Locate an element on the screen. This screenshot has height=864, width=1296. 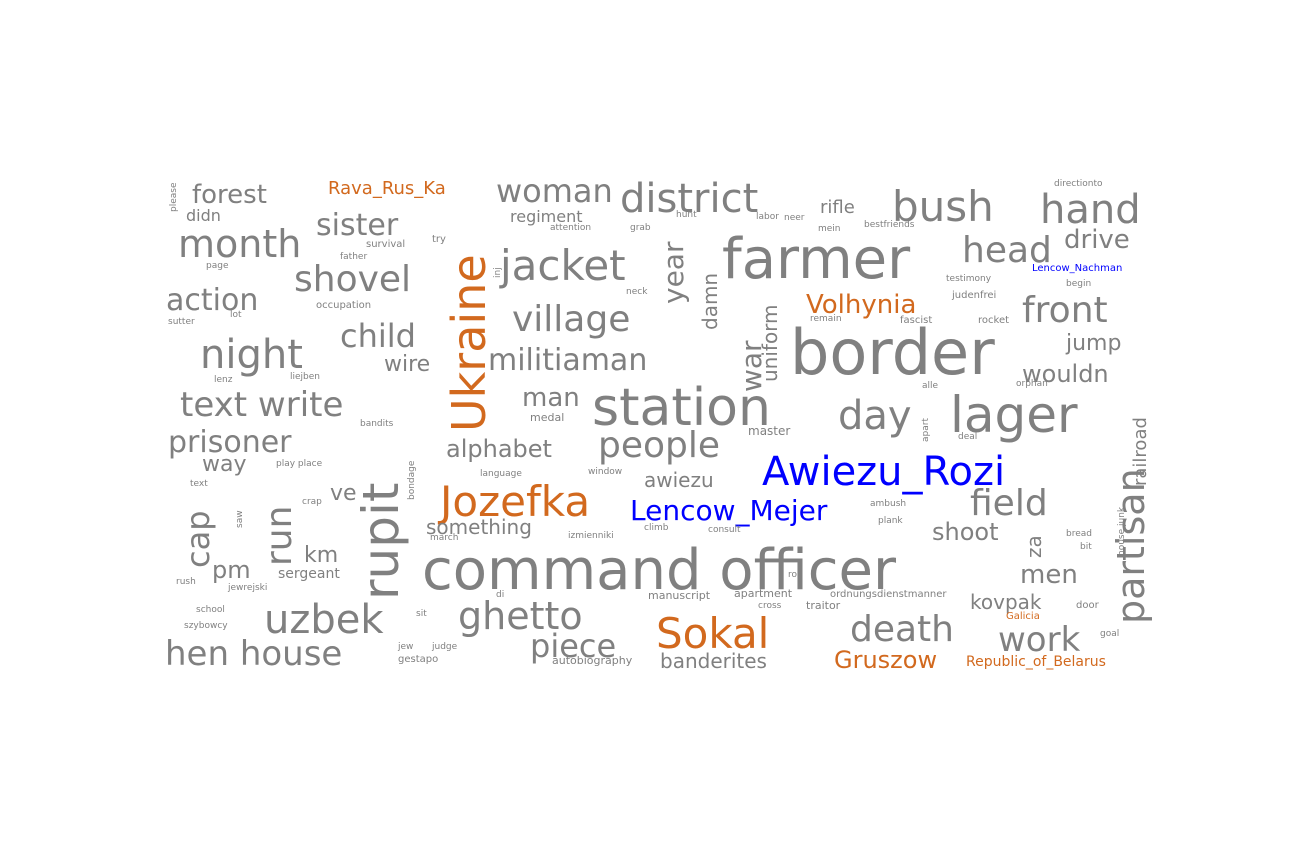
word-apartment: apartment is located at coordinates (763, 593).